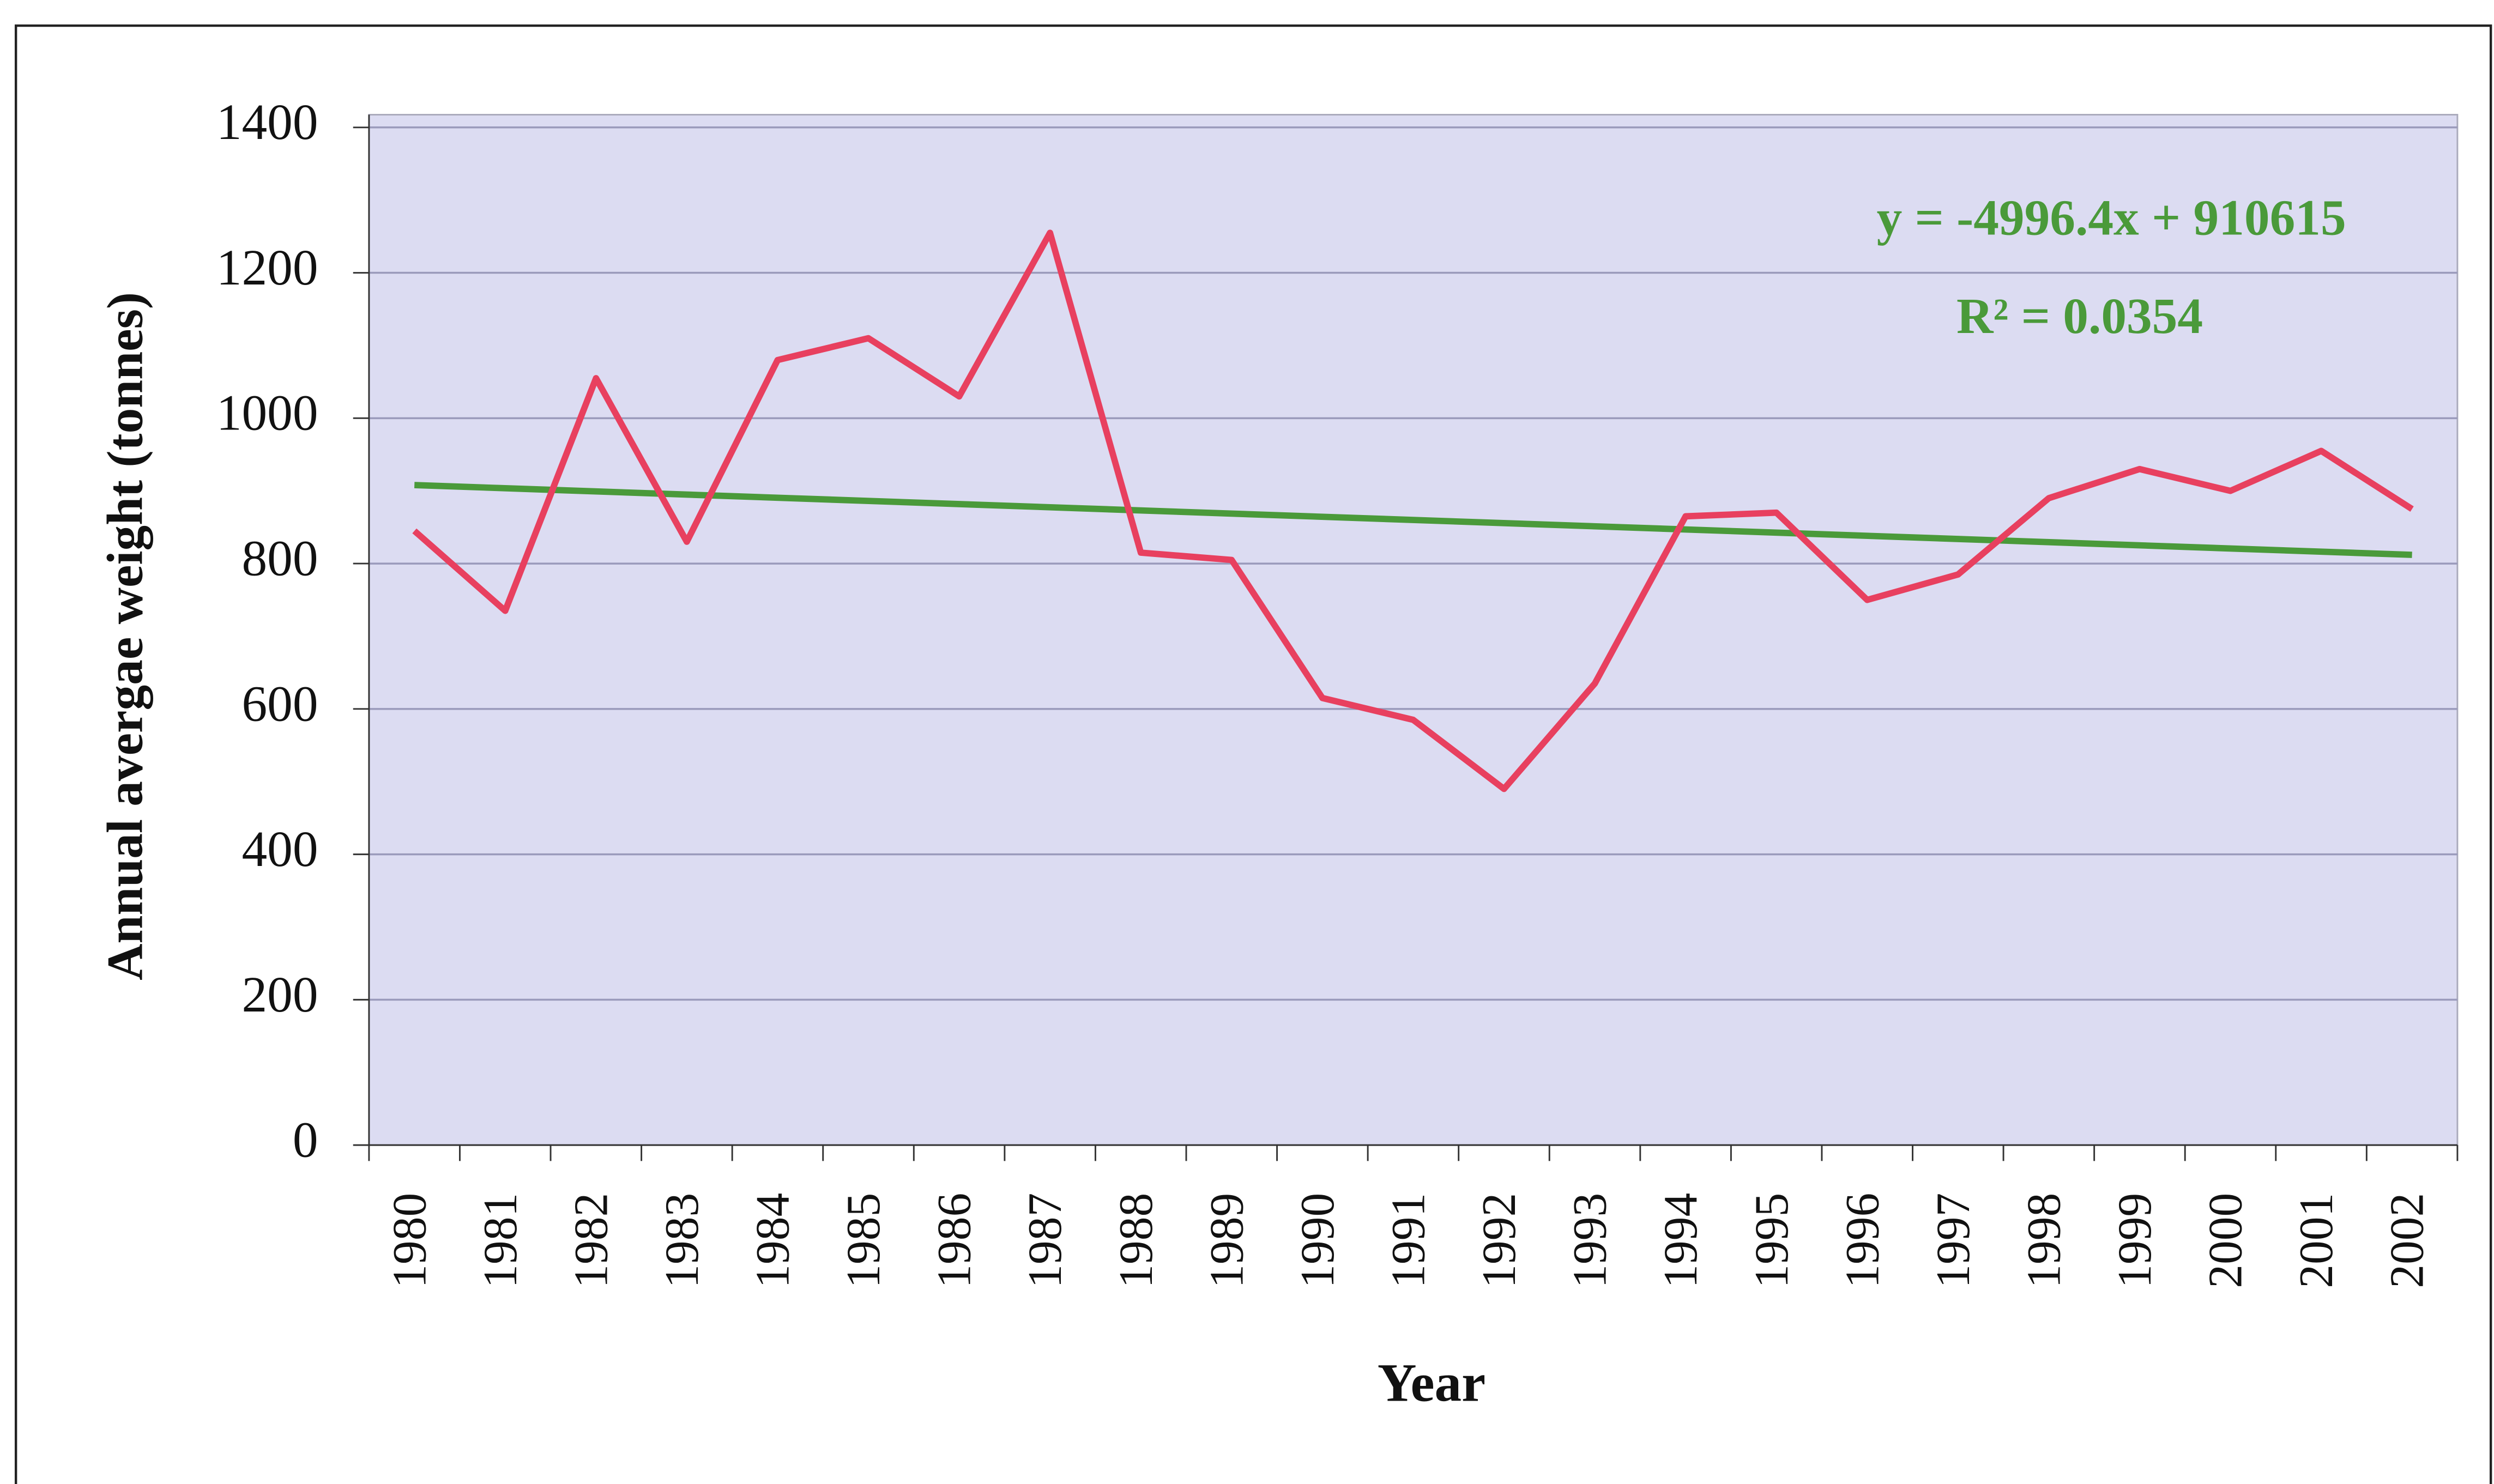  What do you see at coordinates (2111, 218) in the screenshot?
I see `trend-equation: y = -4996.4x + 910615` at bounding box center [2111, 218].